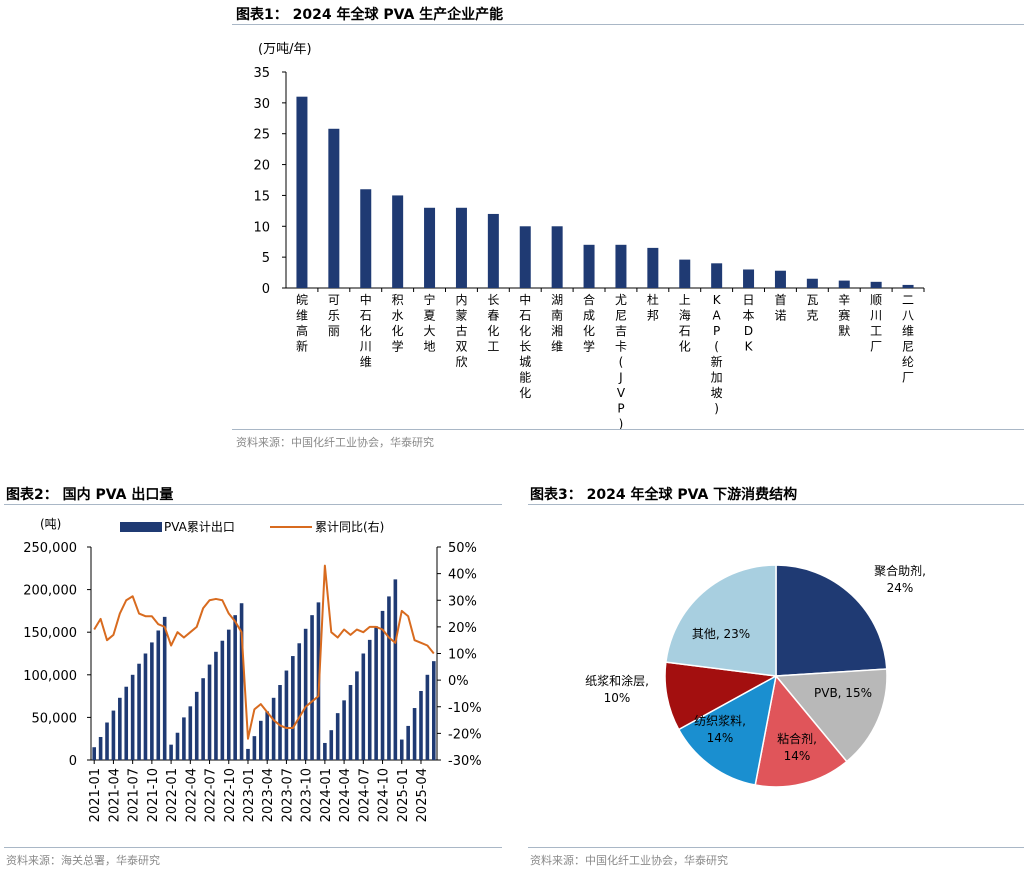 The width and height of the screenshot is (1030, 871). I want to click on x-tick-label: 2022-07, so click(211, 795).